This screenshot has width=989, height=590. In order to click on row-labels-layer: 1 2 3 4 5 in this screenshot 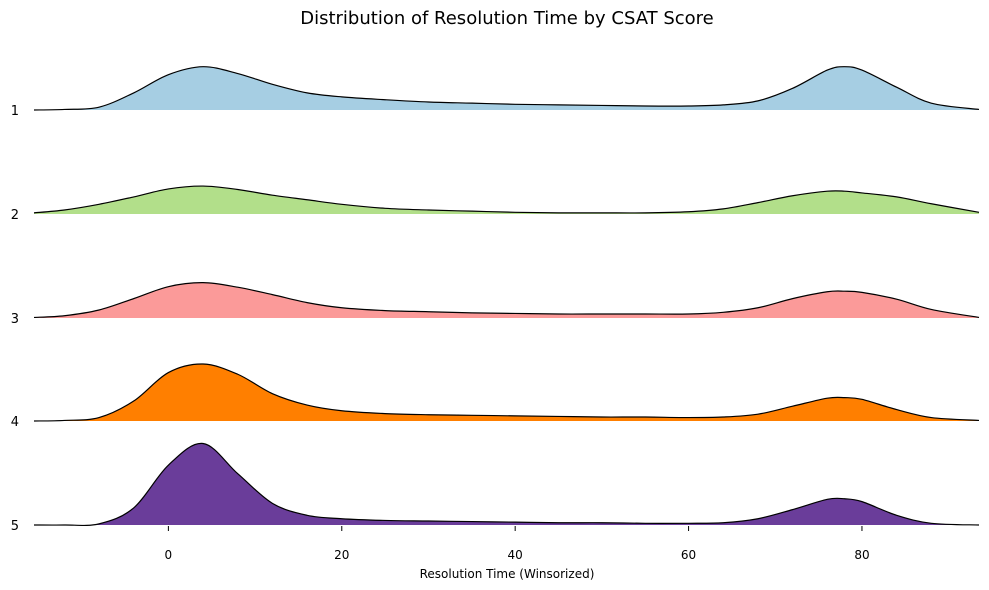, I will do `click(15, 319)`.